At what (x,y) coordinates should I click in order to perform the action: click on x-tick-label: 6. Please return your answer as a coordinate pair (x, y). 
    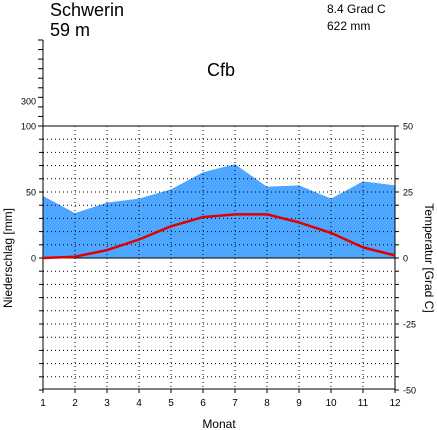
    Looking at the image, I should click on (203, 403).